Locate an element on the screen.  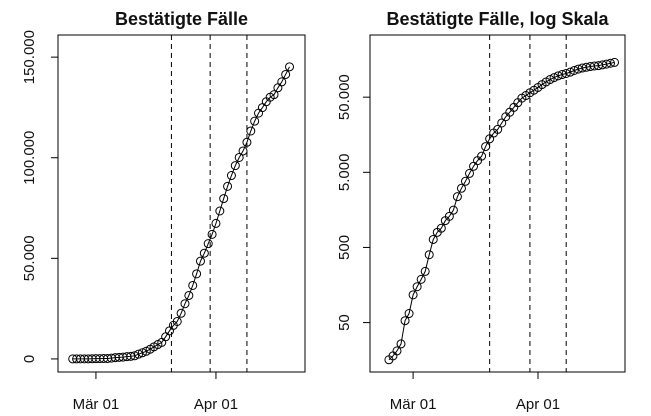
chart-title: Bestätigte Fälle, log Skala is located at coordinates (497, 19).